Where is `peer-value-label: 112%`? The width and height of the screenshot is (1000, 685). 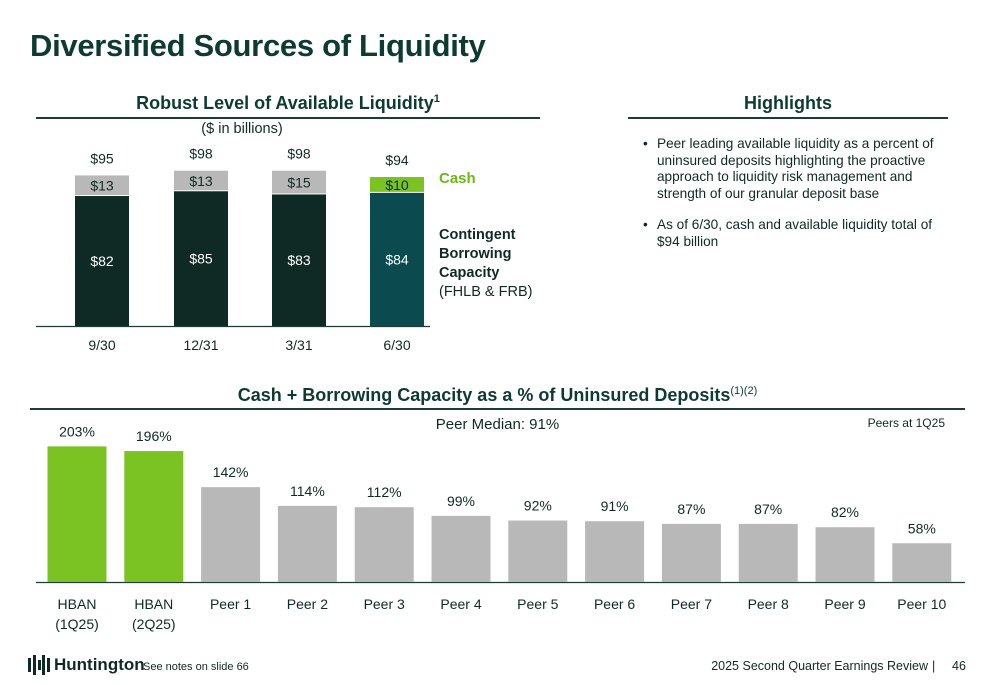 peer-value-label: 112% is located at coordinates (384, 492).